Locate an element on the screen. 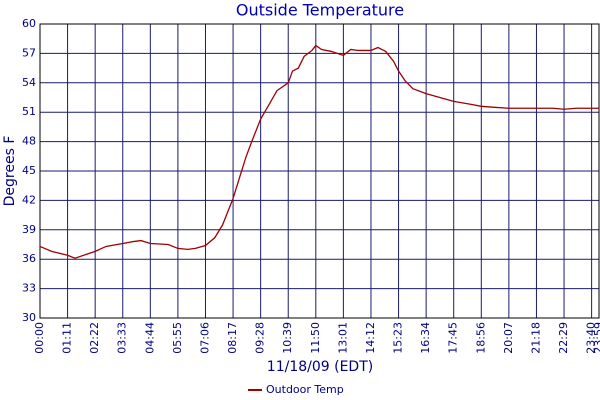 The width and height of the screenshot is (600, 400). x-tick-label: 22:29 is located at coordinates (563, 338).